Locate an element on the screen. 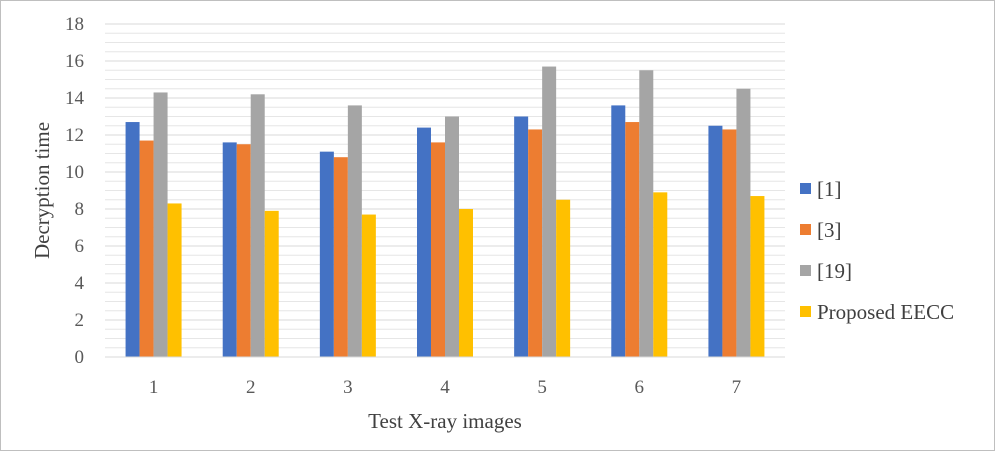 This screenshot has height=451, width=995. y-tick-label: 18 is located at coordinates (74, 24).